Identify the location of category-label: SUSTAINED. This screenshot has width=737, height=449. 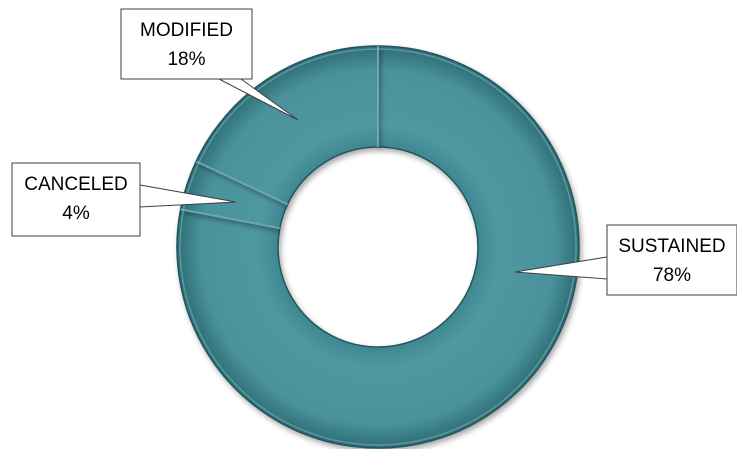
(671, 246).